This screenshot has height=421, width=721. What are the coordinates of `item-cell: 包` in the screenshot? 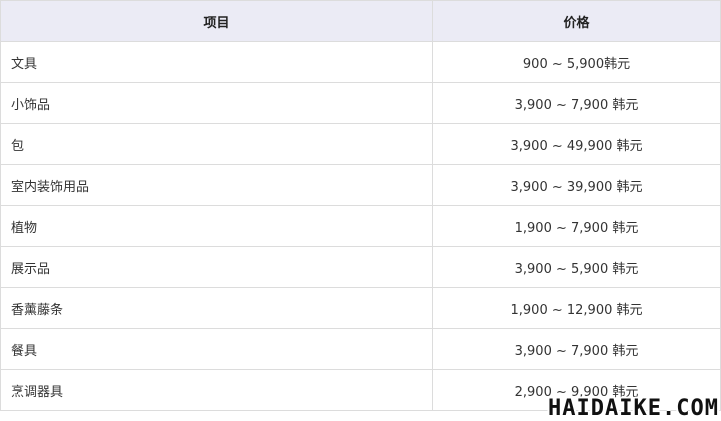 It's located at (216, 144).